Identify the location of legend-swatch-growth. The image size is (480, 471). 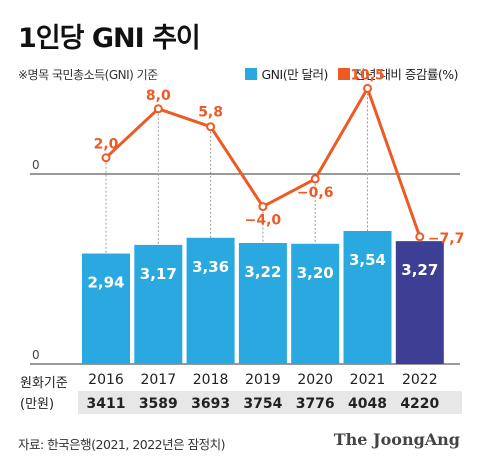
(343, 73).